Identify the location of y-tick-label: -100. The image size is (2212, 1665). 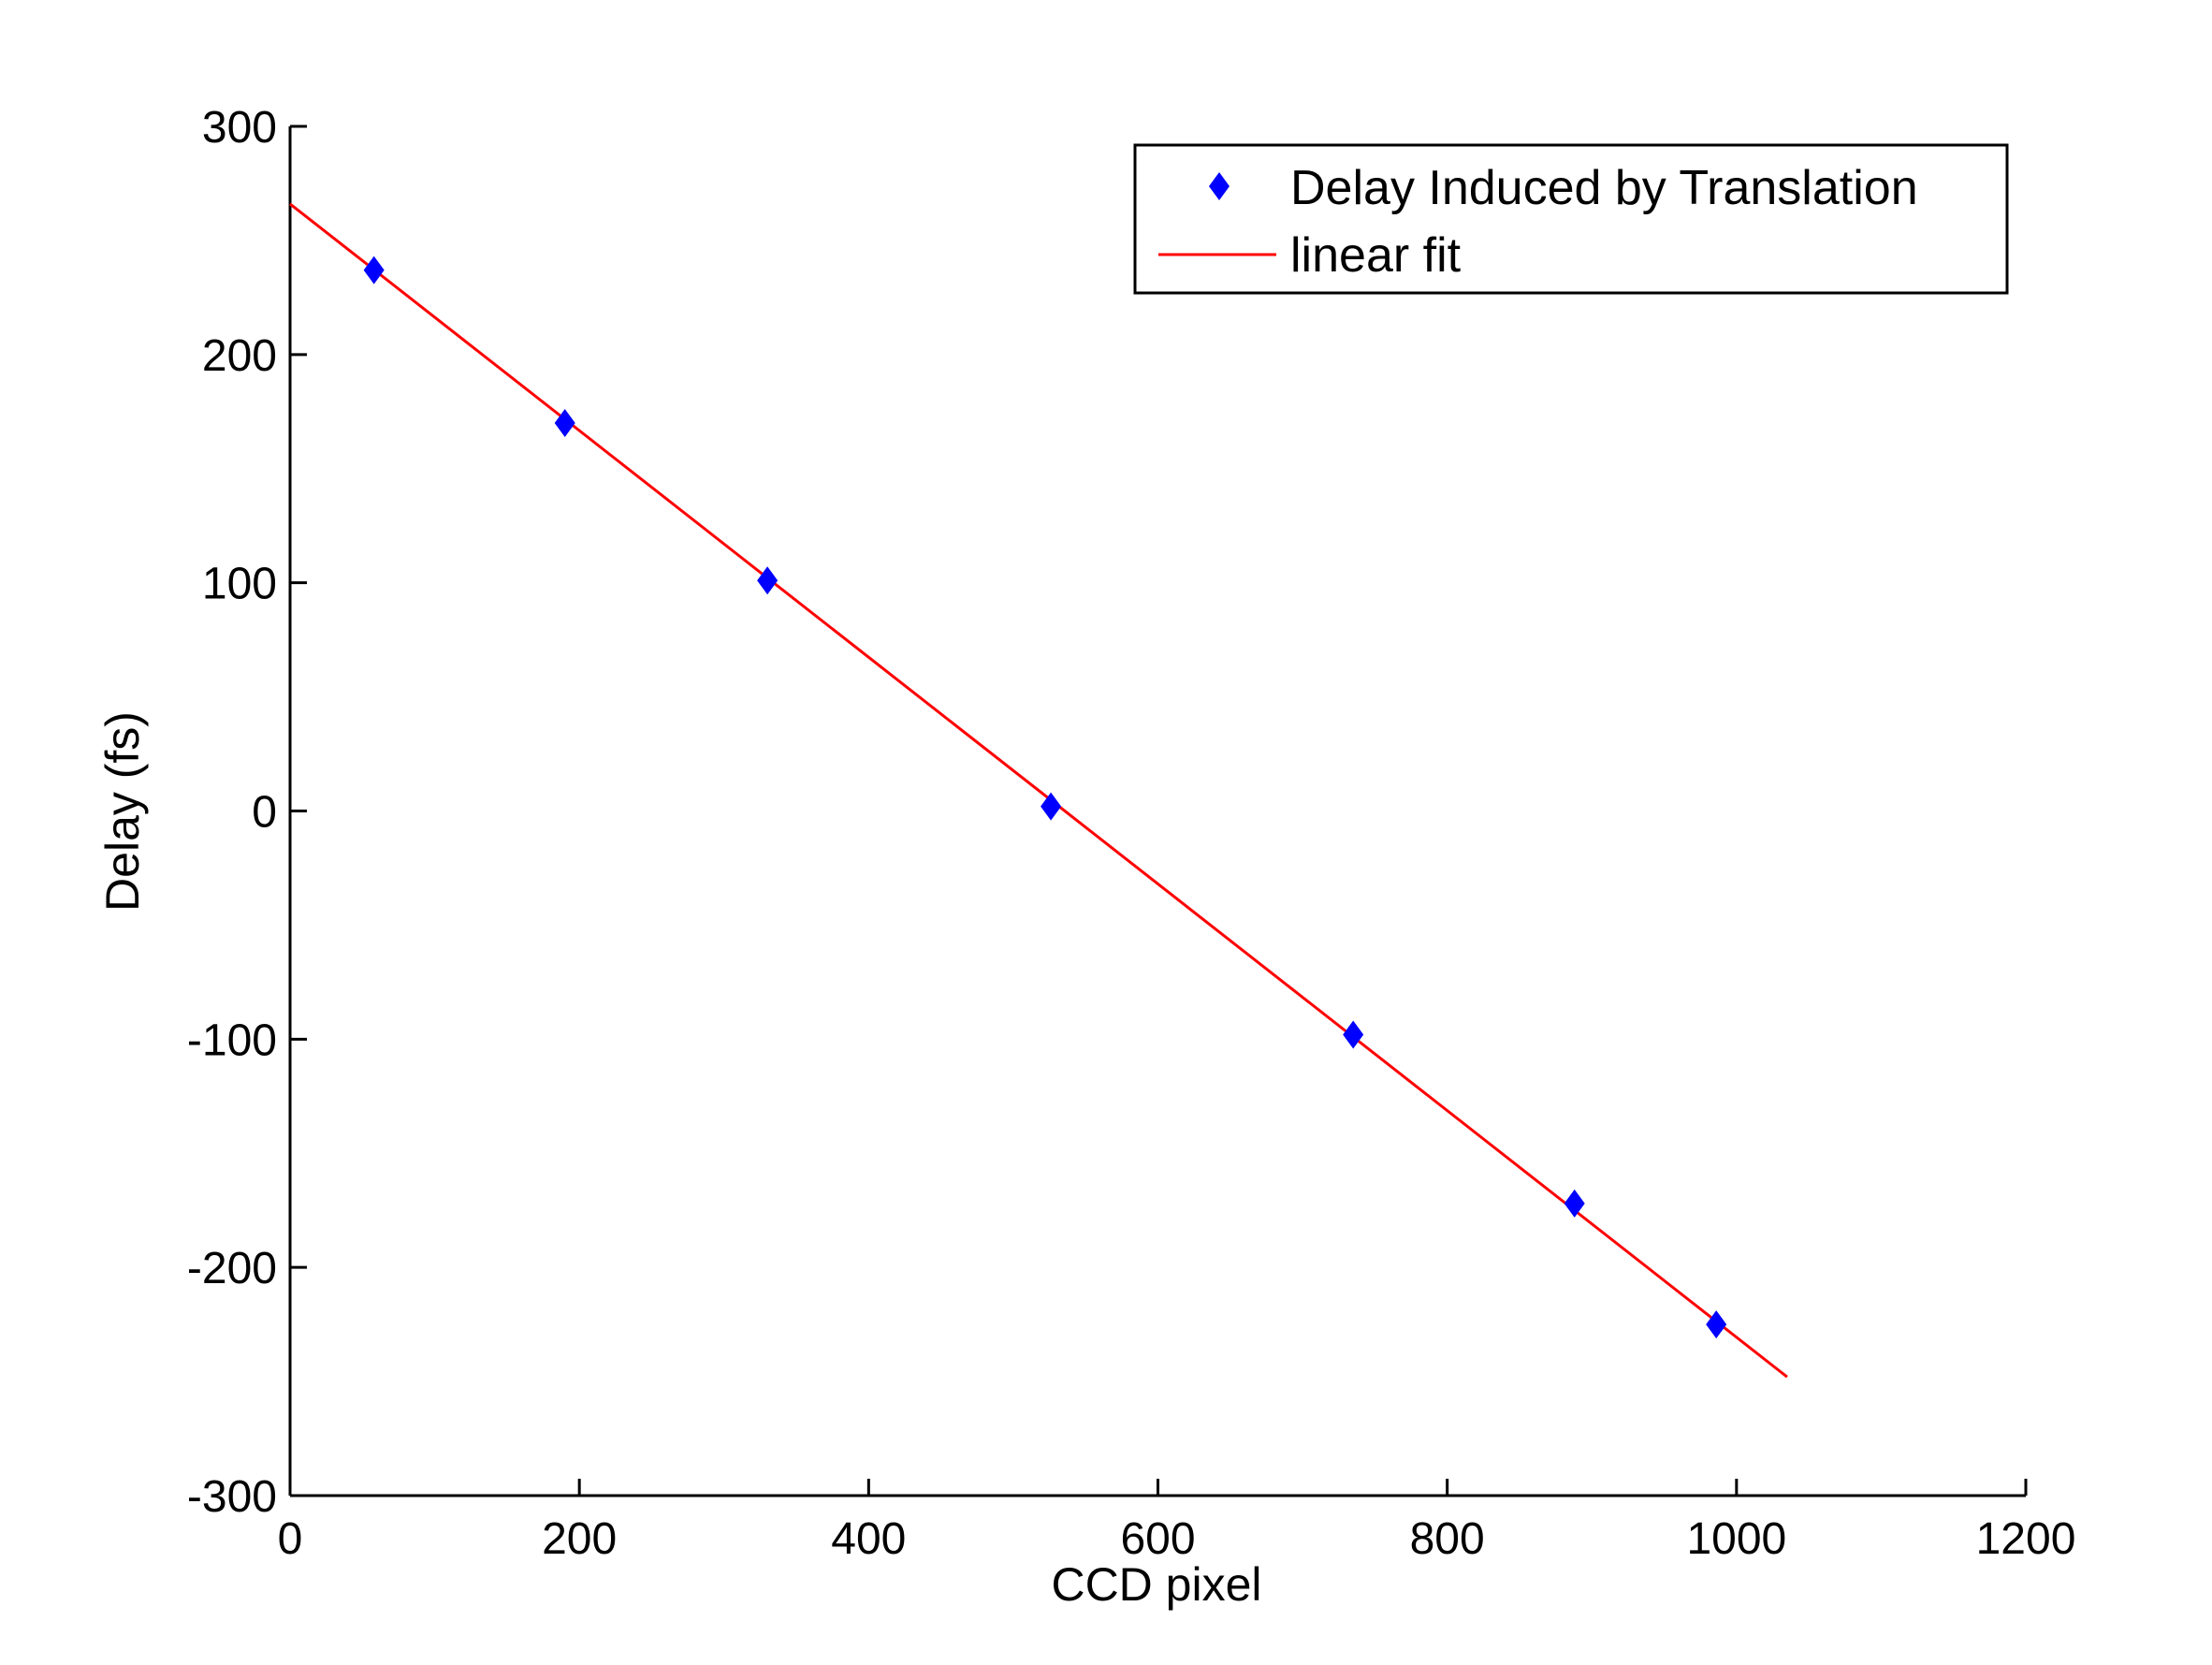
(232, 1040).